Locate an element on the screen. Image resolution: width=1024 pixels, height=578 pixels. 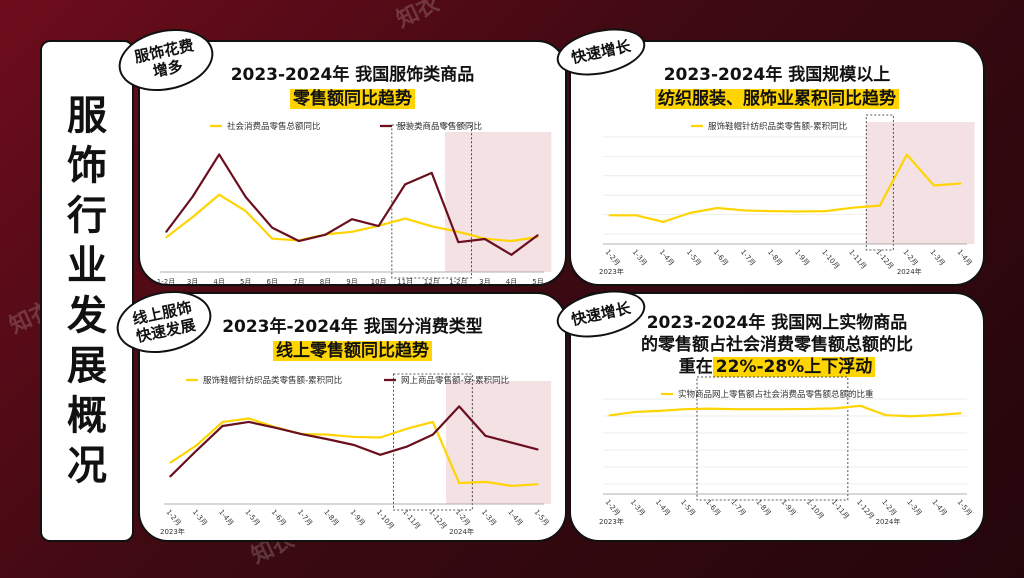
legend-label: 实物商品网上零售额占社会消费品零售额总额的比重 is located at coordinates (776, 394).